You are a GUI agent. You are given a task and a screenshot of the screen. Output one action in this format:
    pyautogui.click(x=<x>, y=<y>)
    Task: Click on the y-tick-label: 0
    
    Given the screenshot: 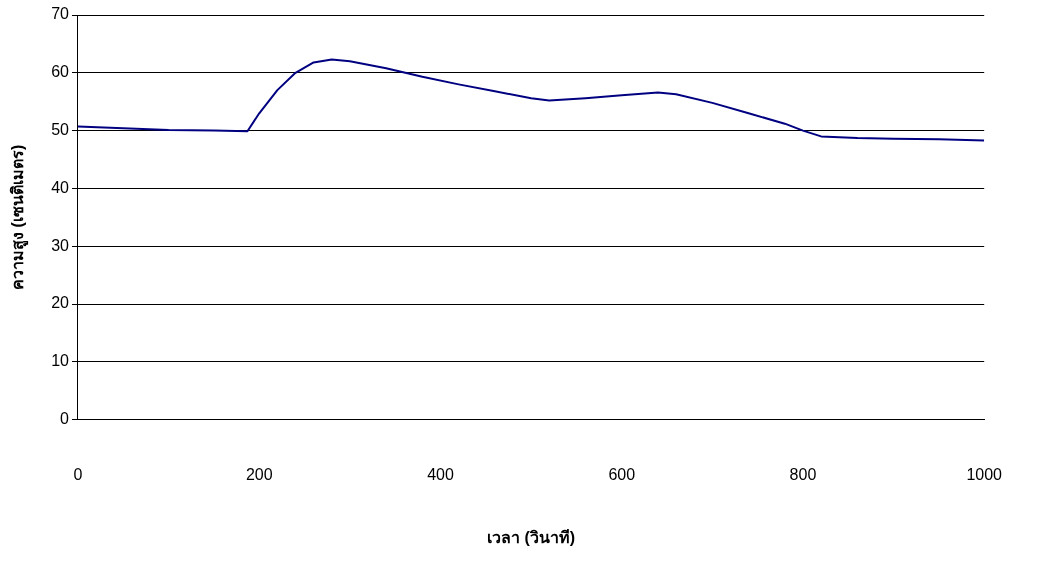 What is the action you would take?
    pyautogui.click(x=65, y=419)
    